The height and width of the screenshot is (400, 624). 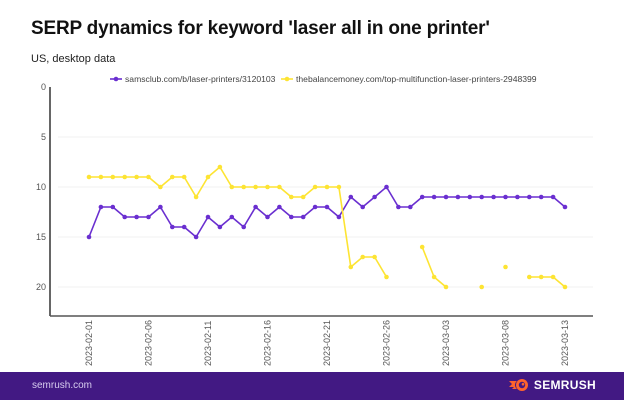 What do you see at coordinates (41, 287) in the screenshot?
I see `y-tick-label: 20` at bounding box center [41, 287].